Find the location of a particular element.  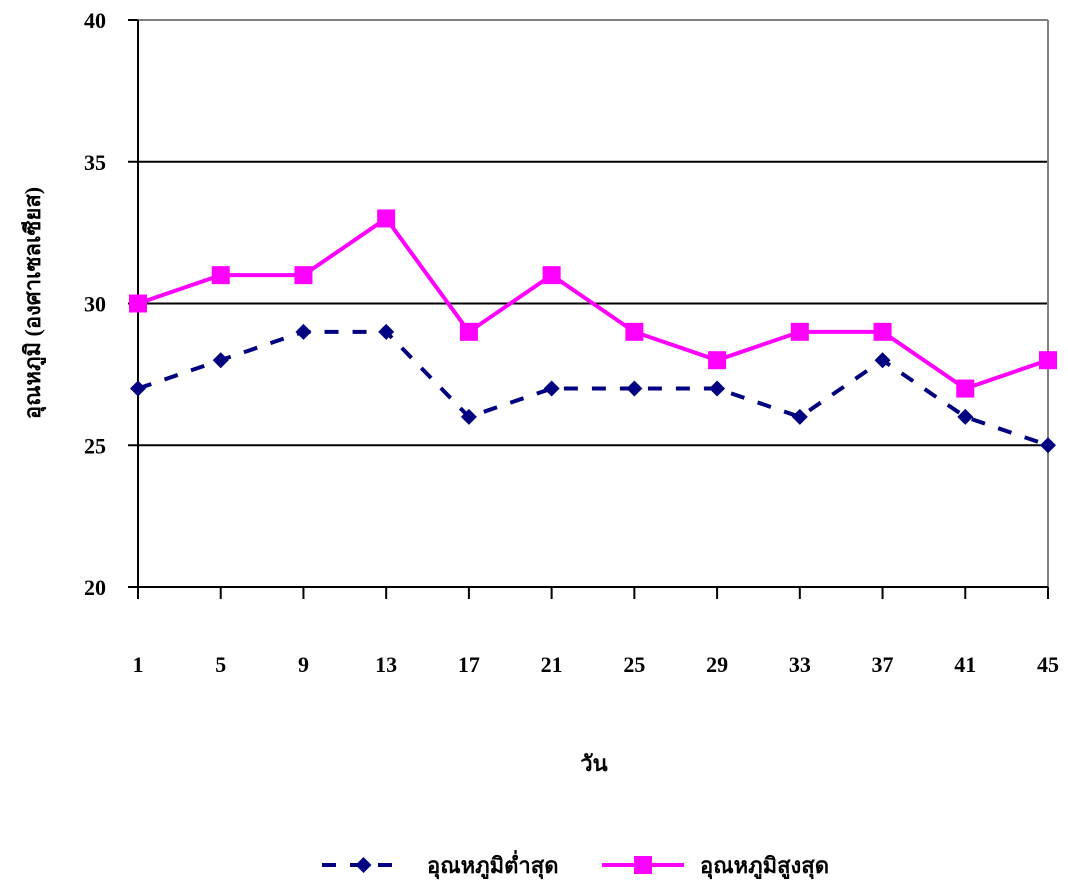

series-line is located at coordinates (593, 388).